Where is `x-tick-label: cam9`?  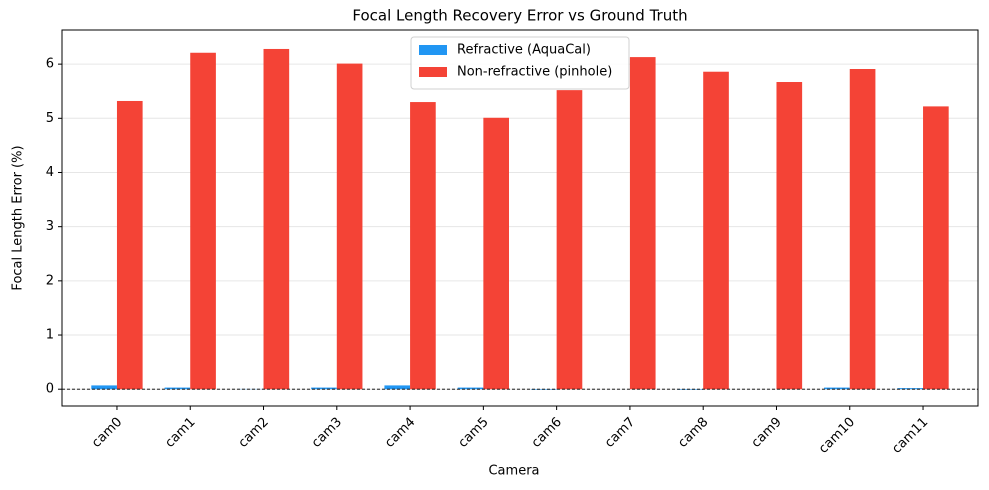 x-tick-label: cam9 is located at coordinates (767, 433).